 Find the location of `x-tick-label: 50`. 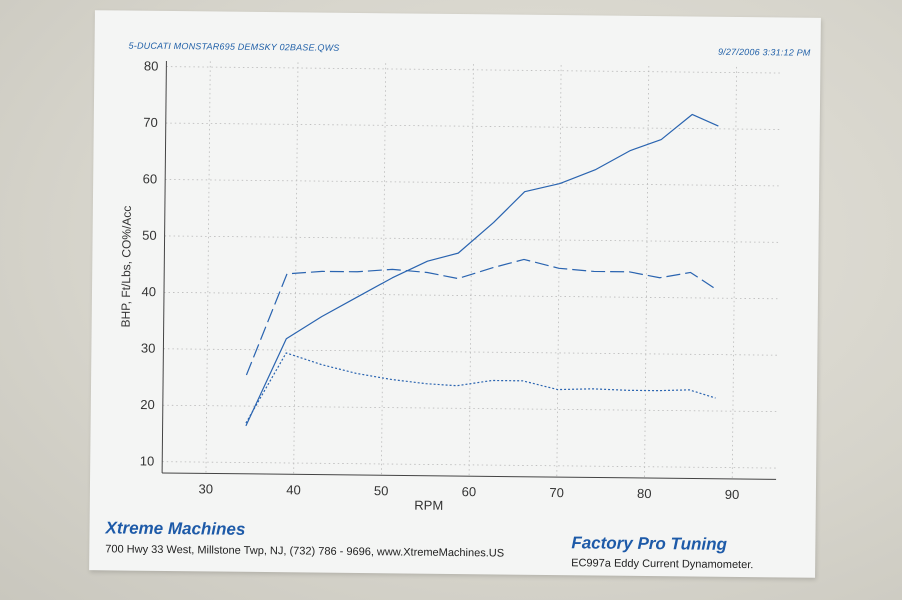

x-tick-label: 50 is located at coordinates (381, 490).